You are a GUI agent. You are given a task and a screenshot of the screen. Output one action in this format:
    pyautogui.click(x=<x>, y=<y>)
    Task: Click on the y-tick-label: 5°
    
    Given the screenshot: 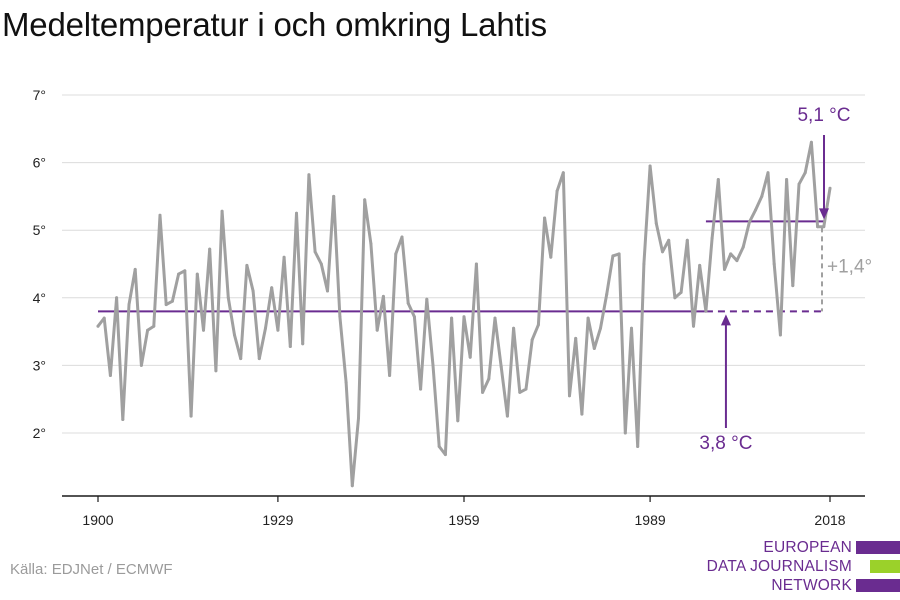 What is the action you would take?
    pyautogui.click(x=39, y=230)
    